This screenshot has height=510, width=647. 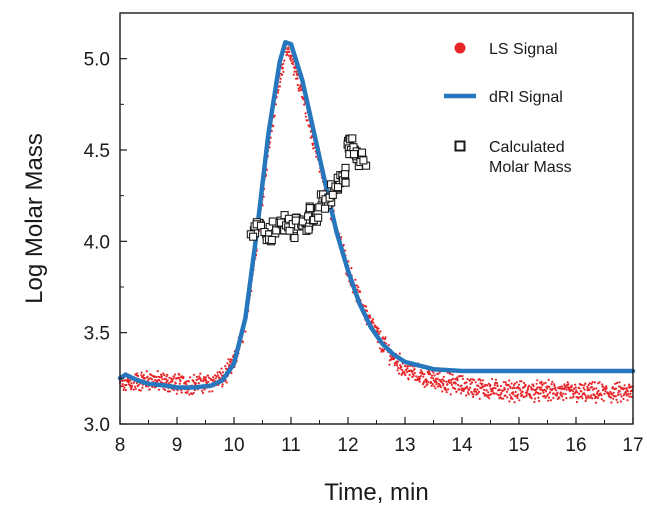 What do you see at coordinates (508, 108) in the screenshot?
I see `legend: LS Signal dRI Signal Calculated Molar Mass` at bounding box center [508, 108].